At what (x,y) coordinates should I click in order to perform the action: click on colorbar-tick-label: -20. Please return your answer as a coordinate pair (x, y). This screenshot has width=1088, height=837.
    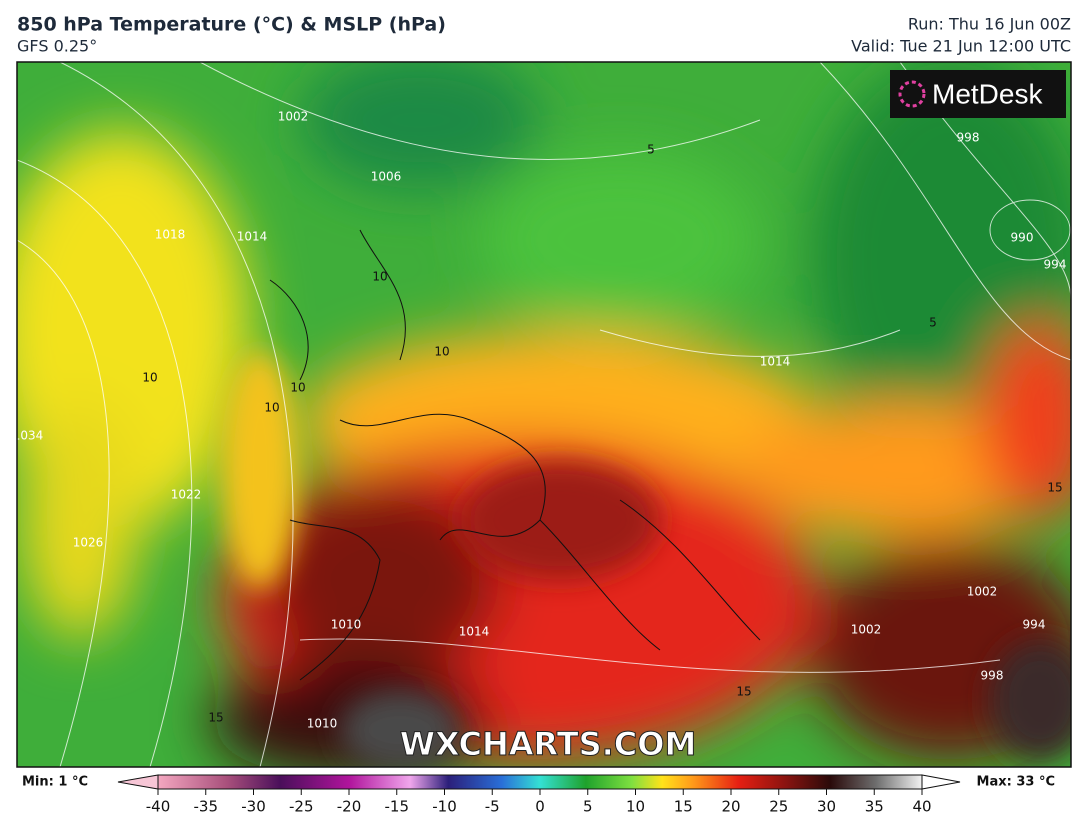
    Looking at the image, I should click on (349, 807).